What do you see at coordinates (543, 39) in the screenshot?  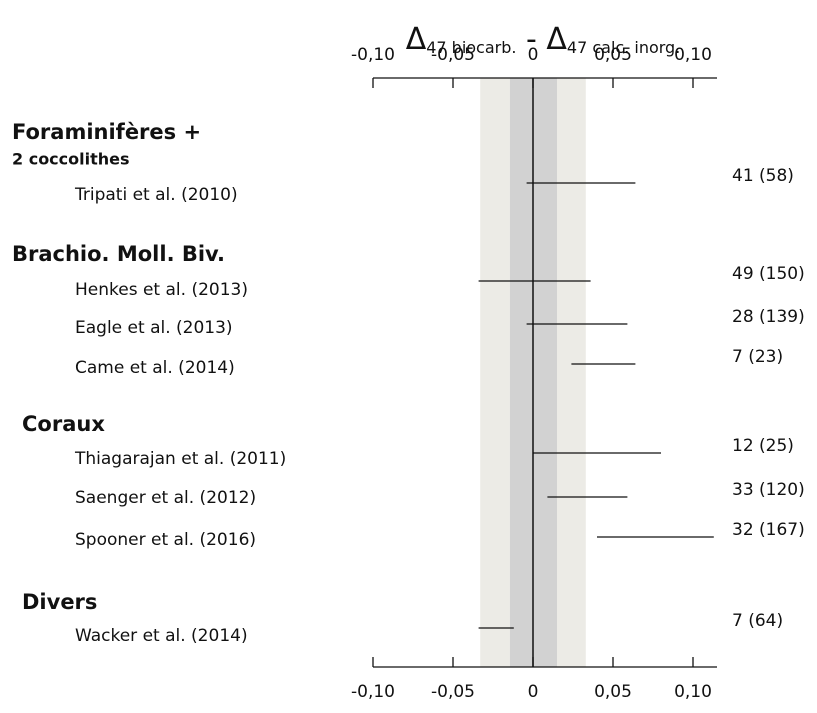 I see `chart-title: Δ47 biocarb. - Δ47 calc. inorg.` at bounding box center [543, 39].